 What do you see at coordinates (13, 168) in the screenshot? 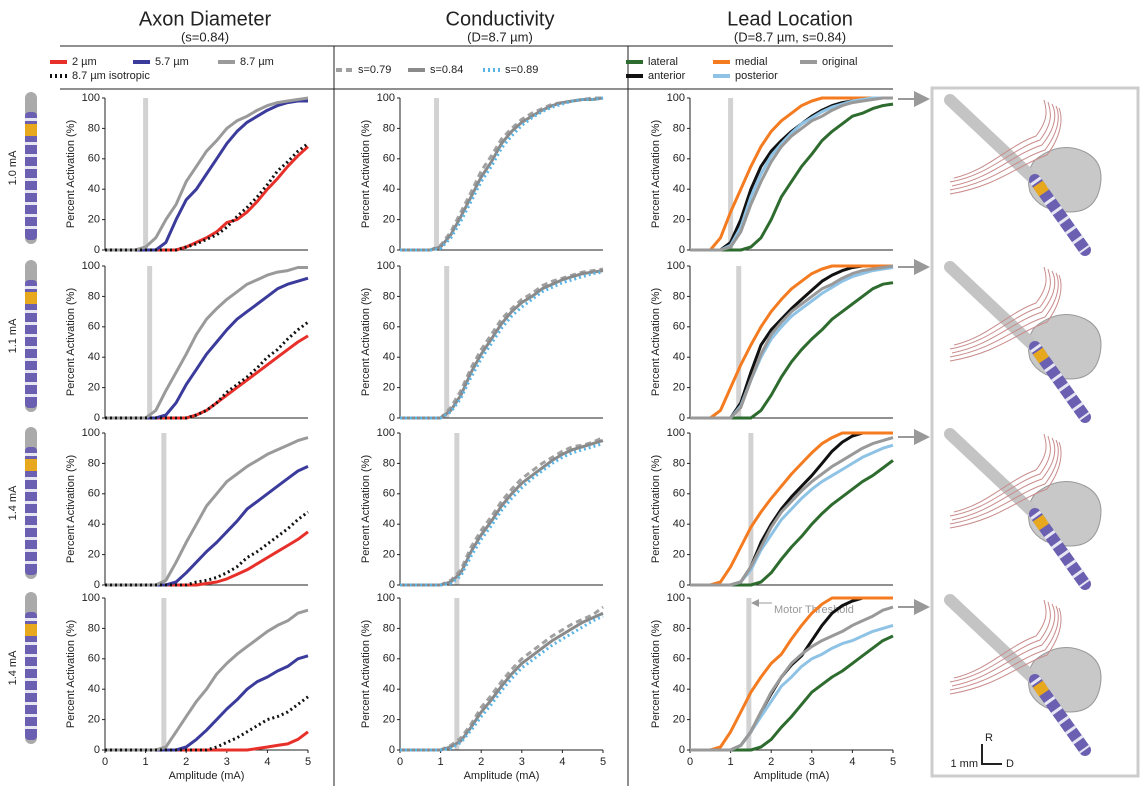
I see `row-label: 1.0 mA` at bounding box center [13, 168].